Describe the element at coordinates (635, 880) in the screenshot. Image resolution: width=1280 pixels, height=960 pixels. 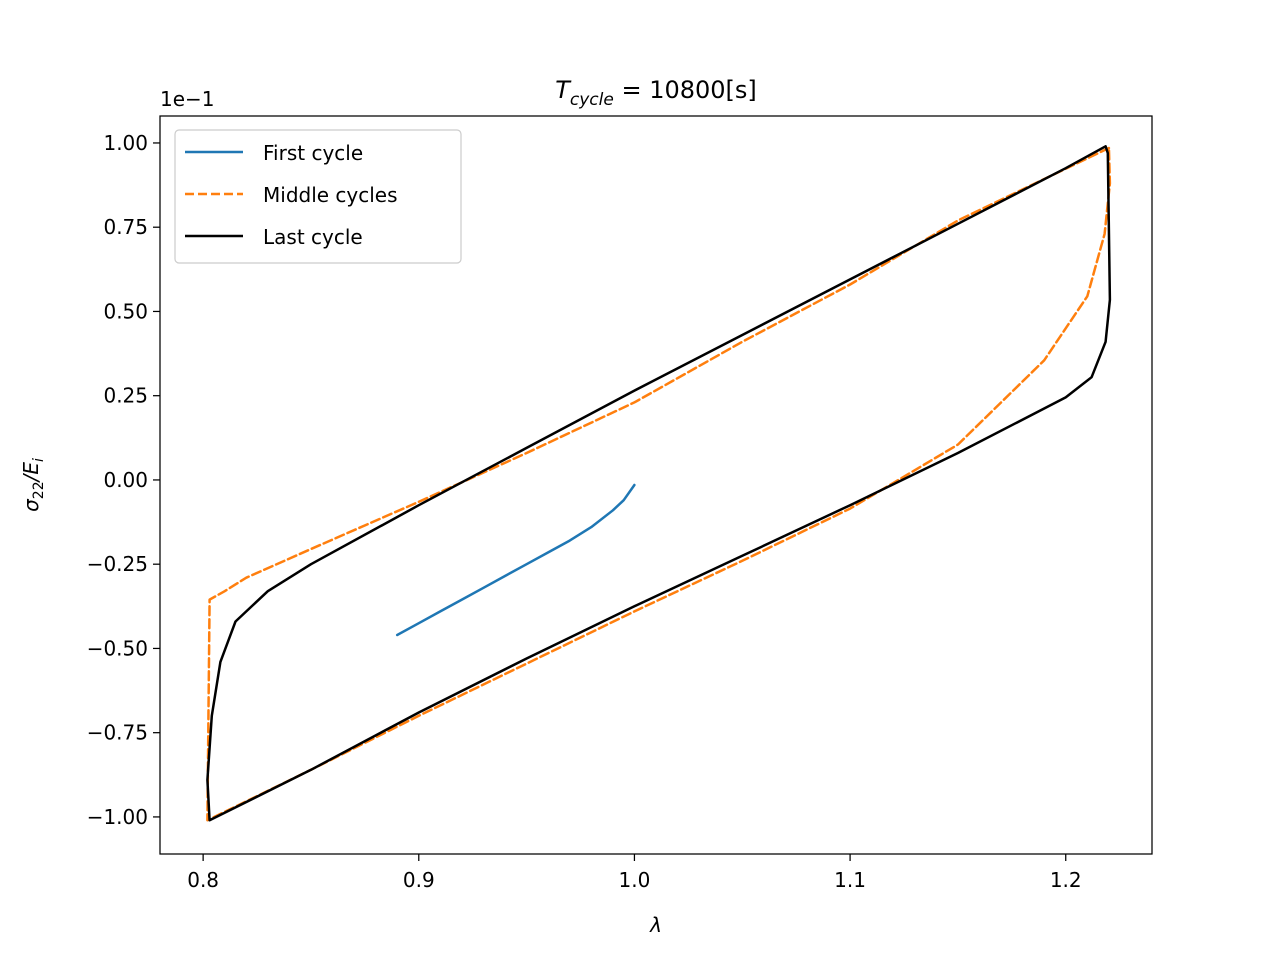
I see `x-tick-label: 1.0` at that location.